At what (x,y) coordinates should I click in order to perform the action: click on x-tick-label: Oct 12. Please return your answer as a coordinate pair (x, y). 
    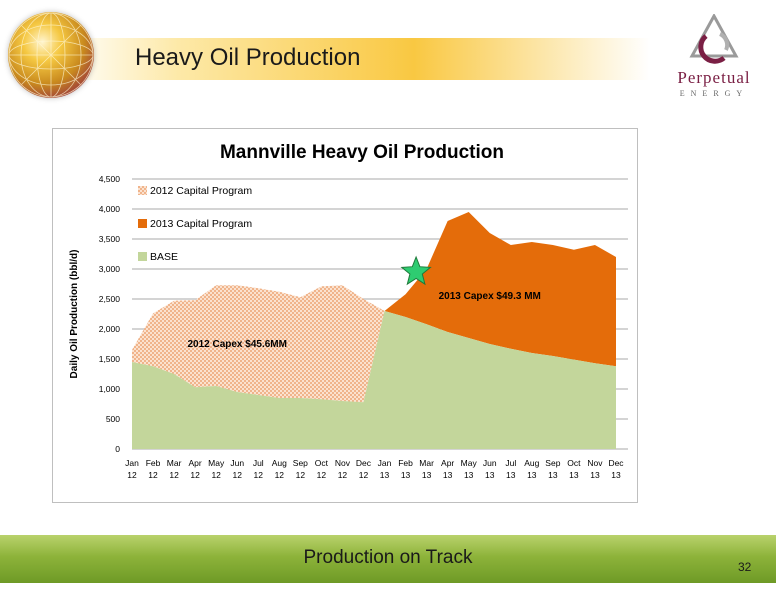
    Looking at the image, I should click on (322, 469).